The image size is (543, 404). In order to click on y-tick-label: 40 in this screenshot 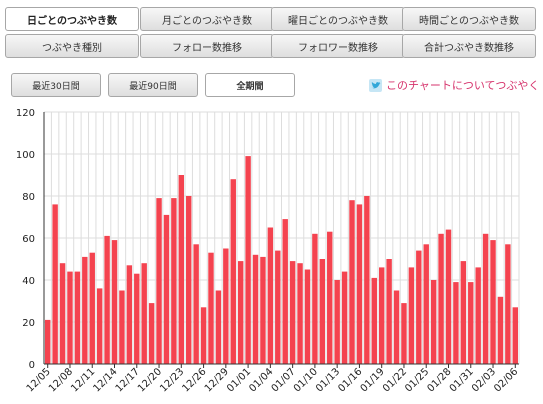, I will do `click(28, 281)`.